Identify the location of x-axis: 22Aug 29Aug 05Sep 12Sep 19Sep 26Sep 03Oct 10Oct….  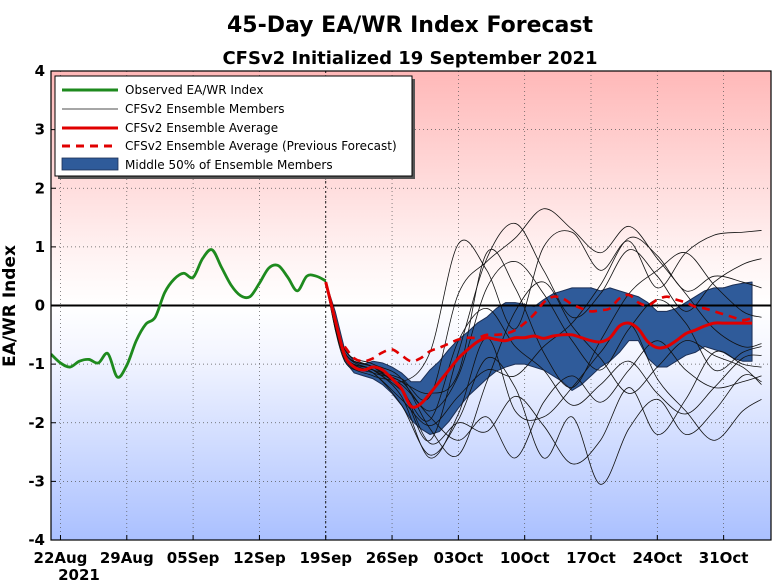
(391, 551).